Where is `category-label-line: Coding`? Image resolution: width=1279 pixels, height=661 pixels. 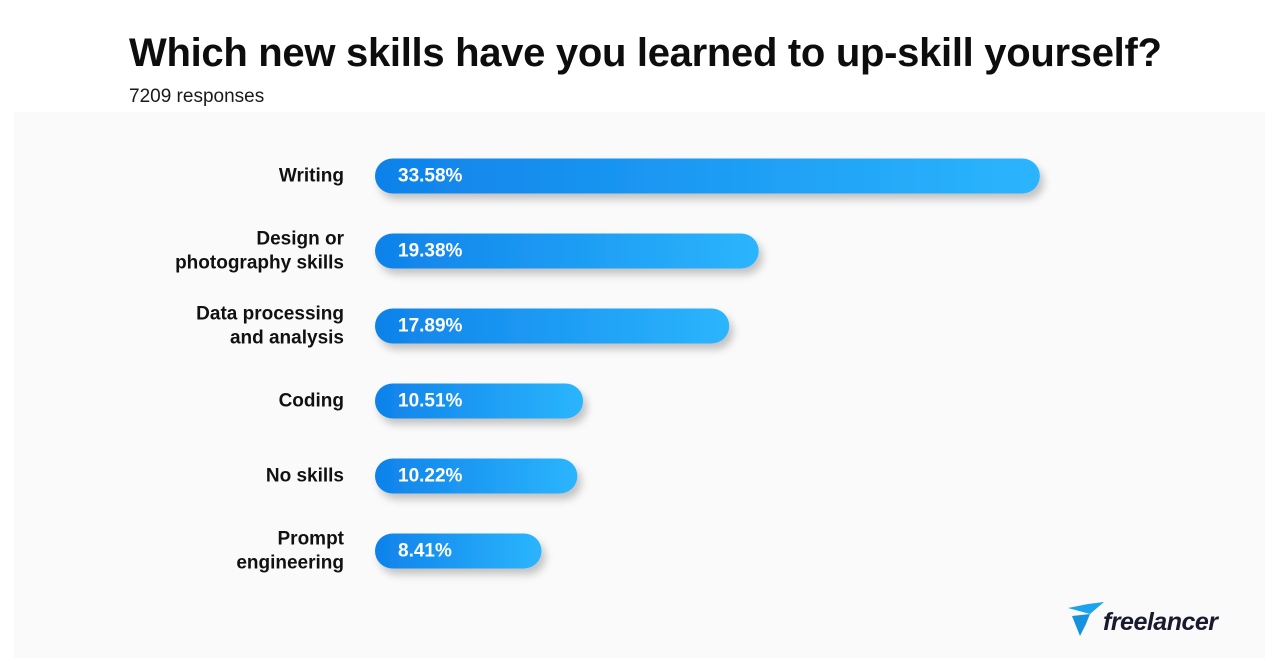
category-label-line: Coding is located at coordinates (311, 401).